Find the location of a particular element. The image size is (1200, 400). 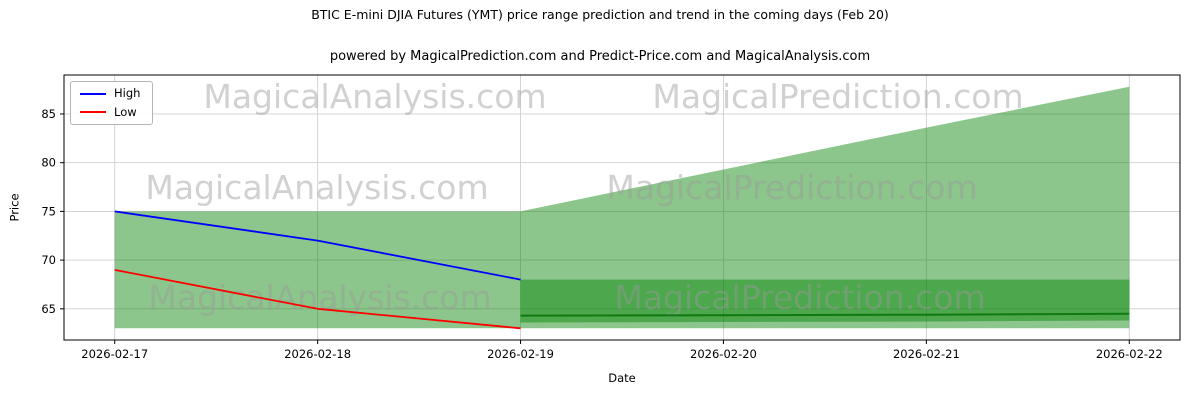

forecast-low-mid-line is located at coordinates (825, 314).